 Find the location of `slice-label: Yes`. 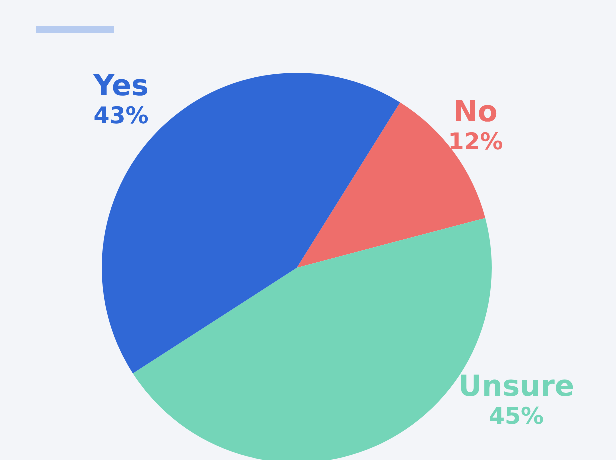

slice-label: Yes is located at coordinates (120, 85).